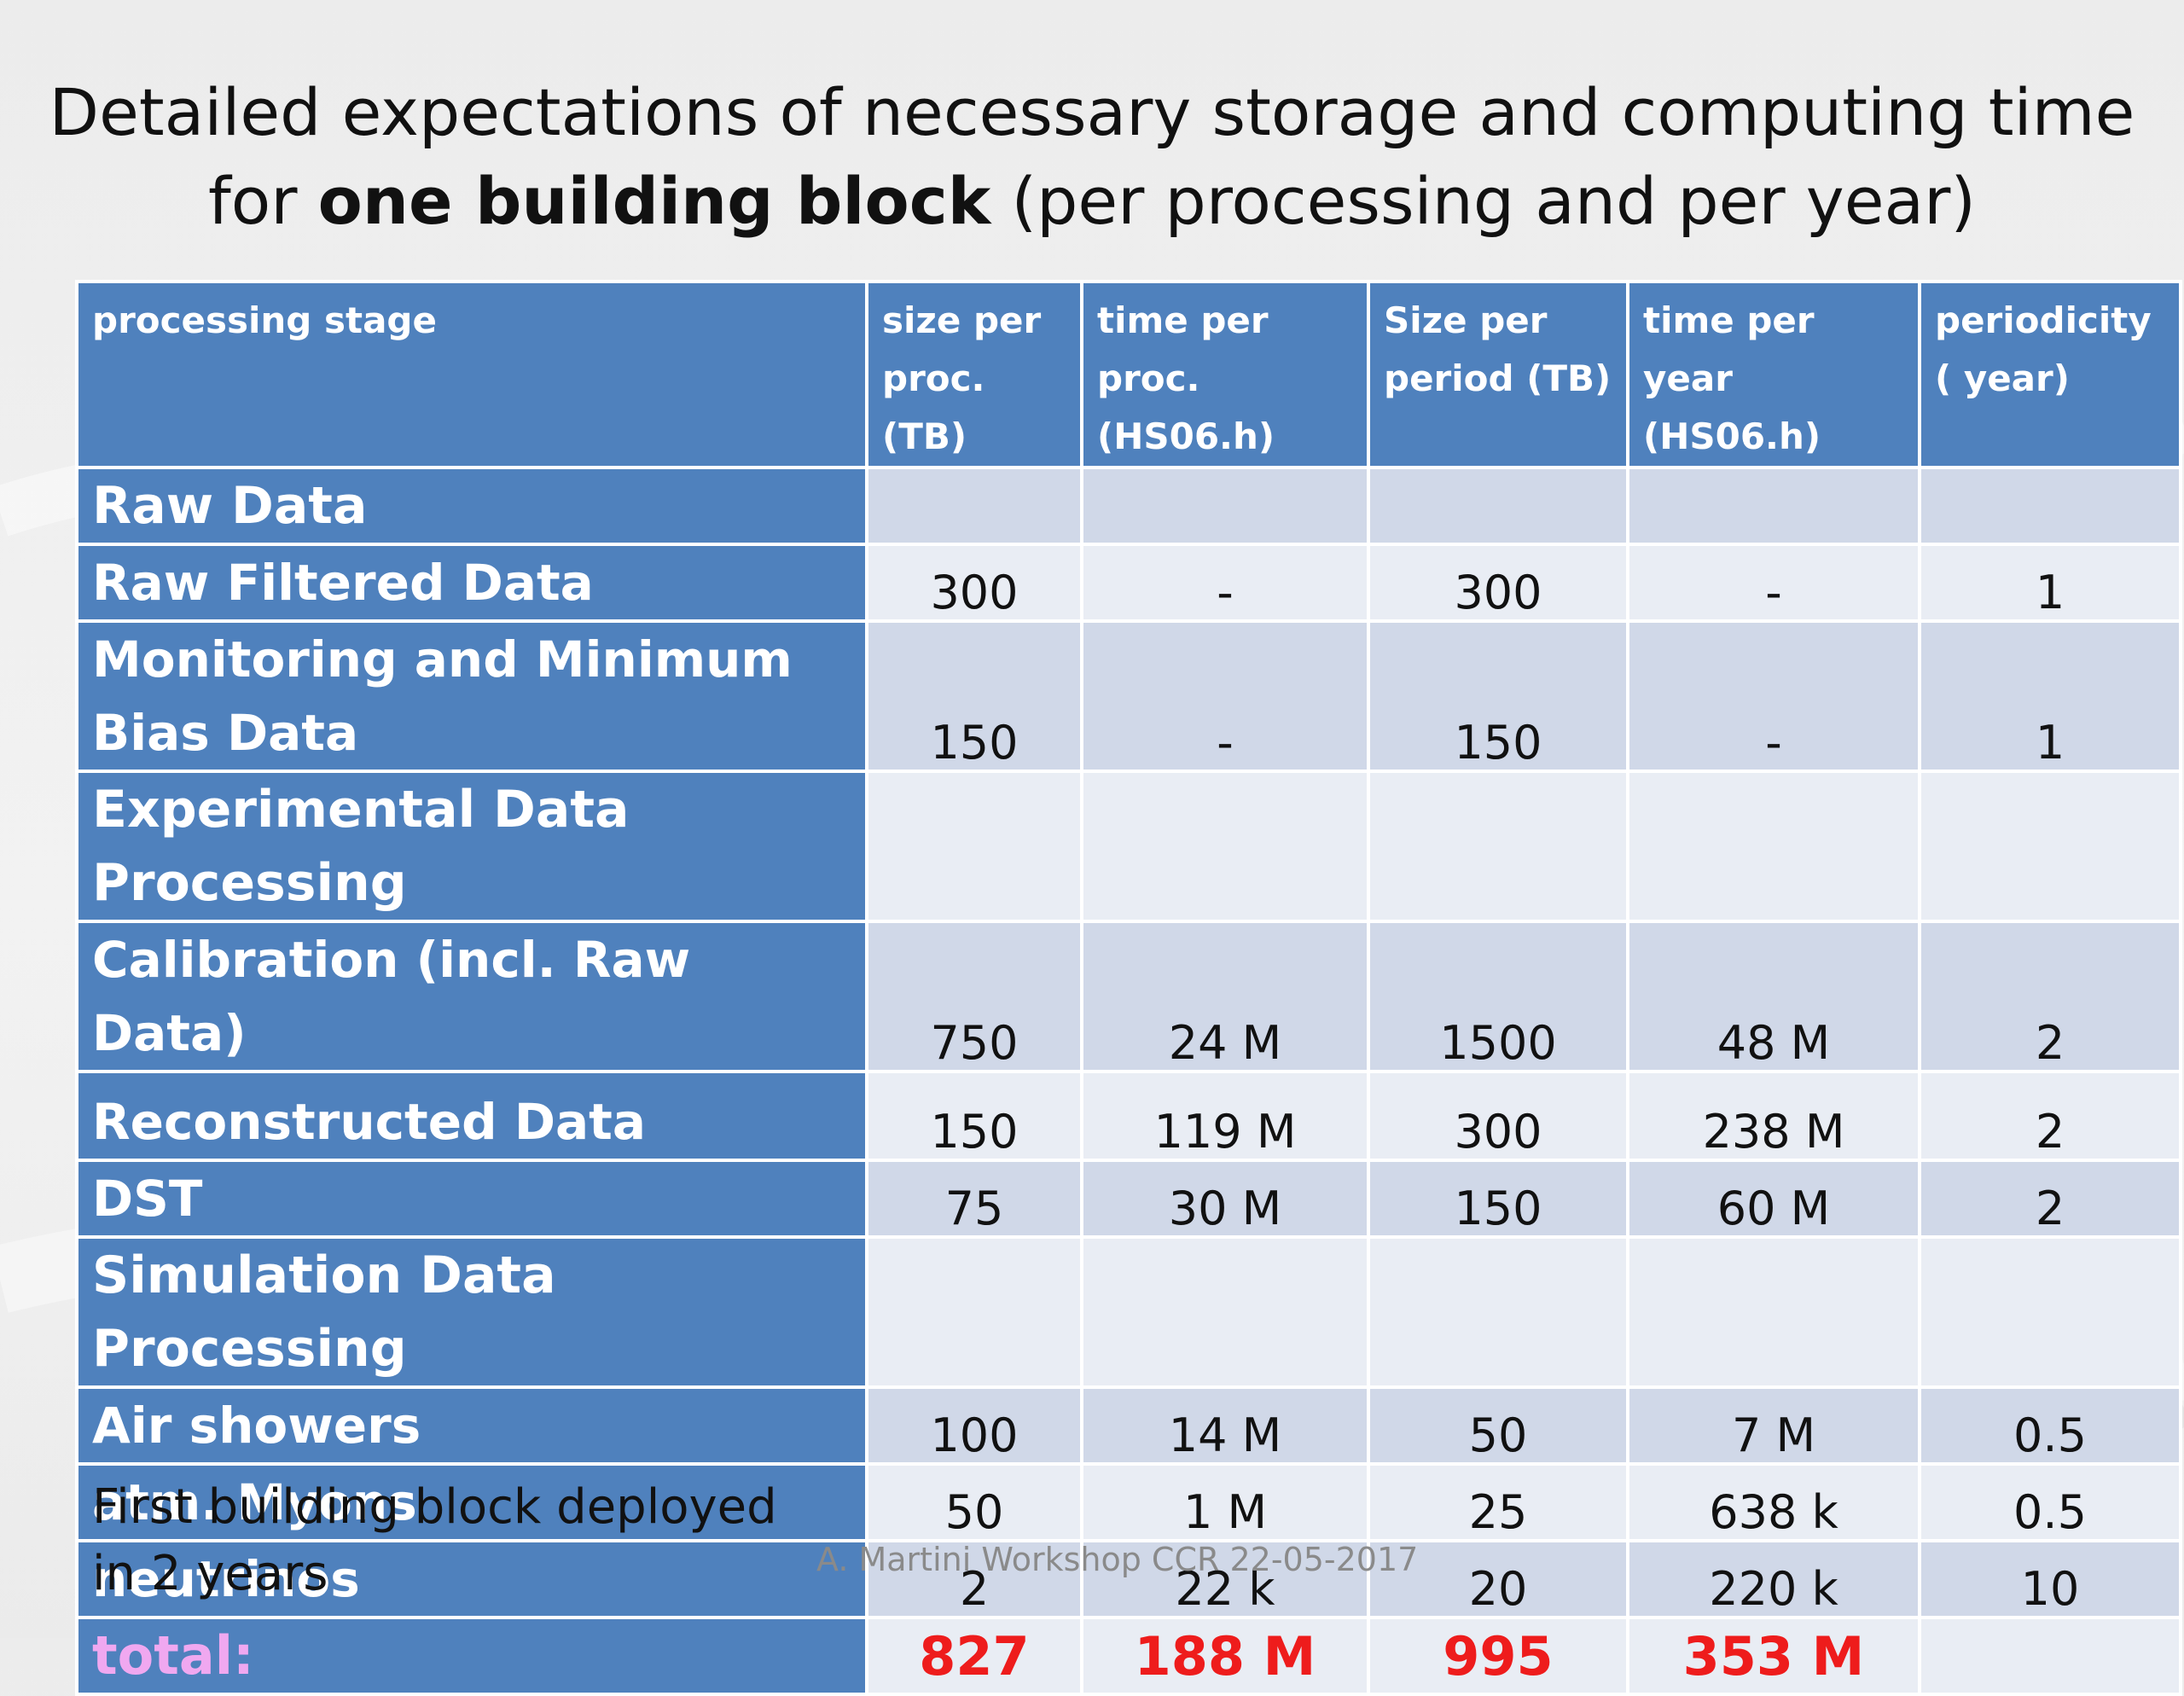  Describe the element at coordinates (1774, 997) in the screenshot. I see `cell-time-per-year: 48 M` at that location.